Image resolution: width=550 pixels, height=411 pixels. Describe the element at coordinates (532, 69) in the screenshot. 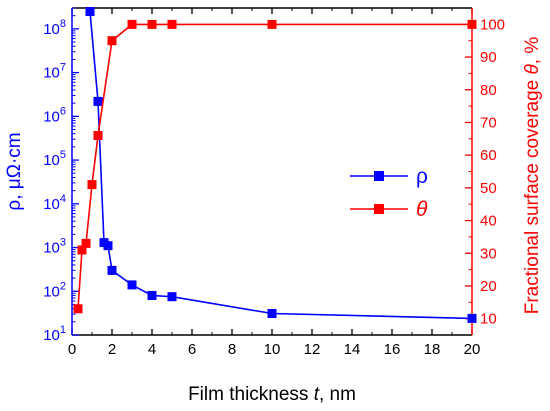

I see `right-axis-title-variable: θ` at that location.